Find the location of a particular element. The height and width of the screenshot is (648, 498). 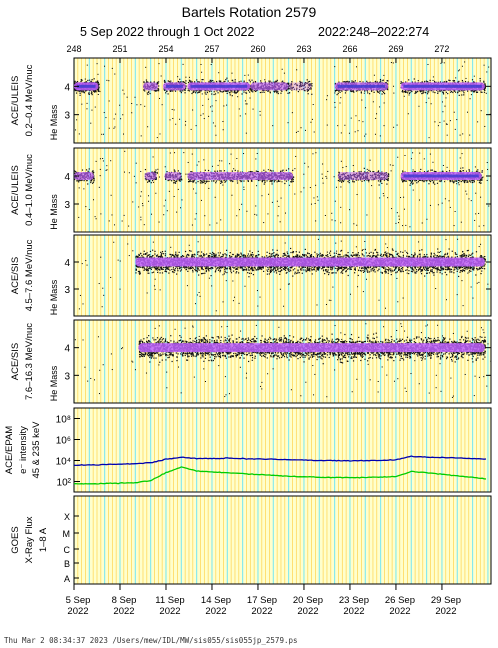

doy-range: 2022:248–2022:274 is located at coordinates (374, 32).